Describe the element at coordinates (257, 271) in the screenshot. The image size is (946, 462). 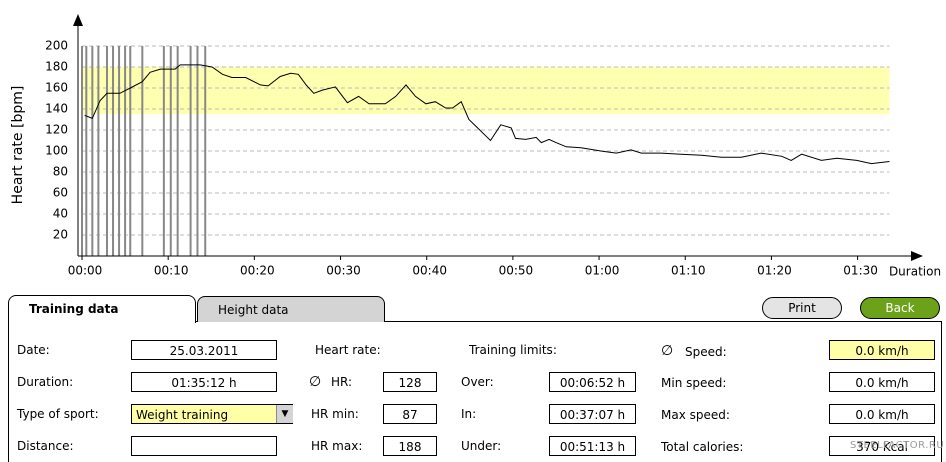
I see `x-tick-label: 00:20` at that location.